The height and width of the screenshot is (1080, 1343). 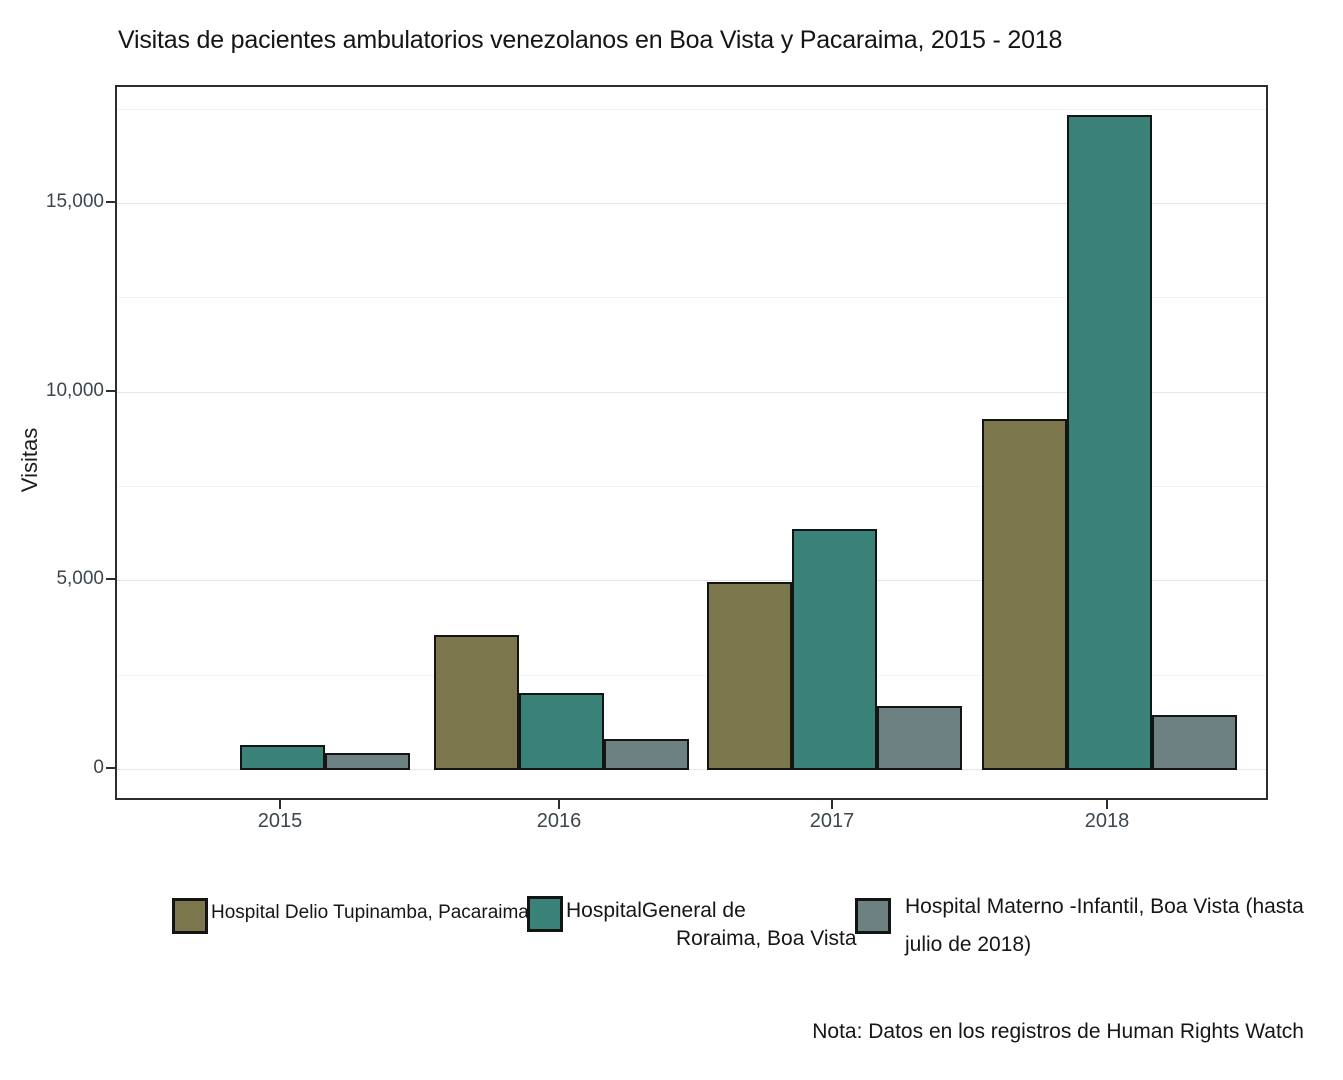 I want to click on legend-swatch-materno-infantil, so click(x=873, y=916).